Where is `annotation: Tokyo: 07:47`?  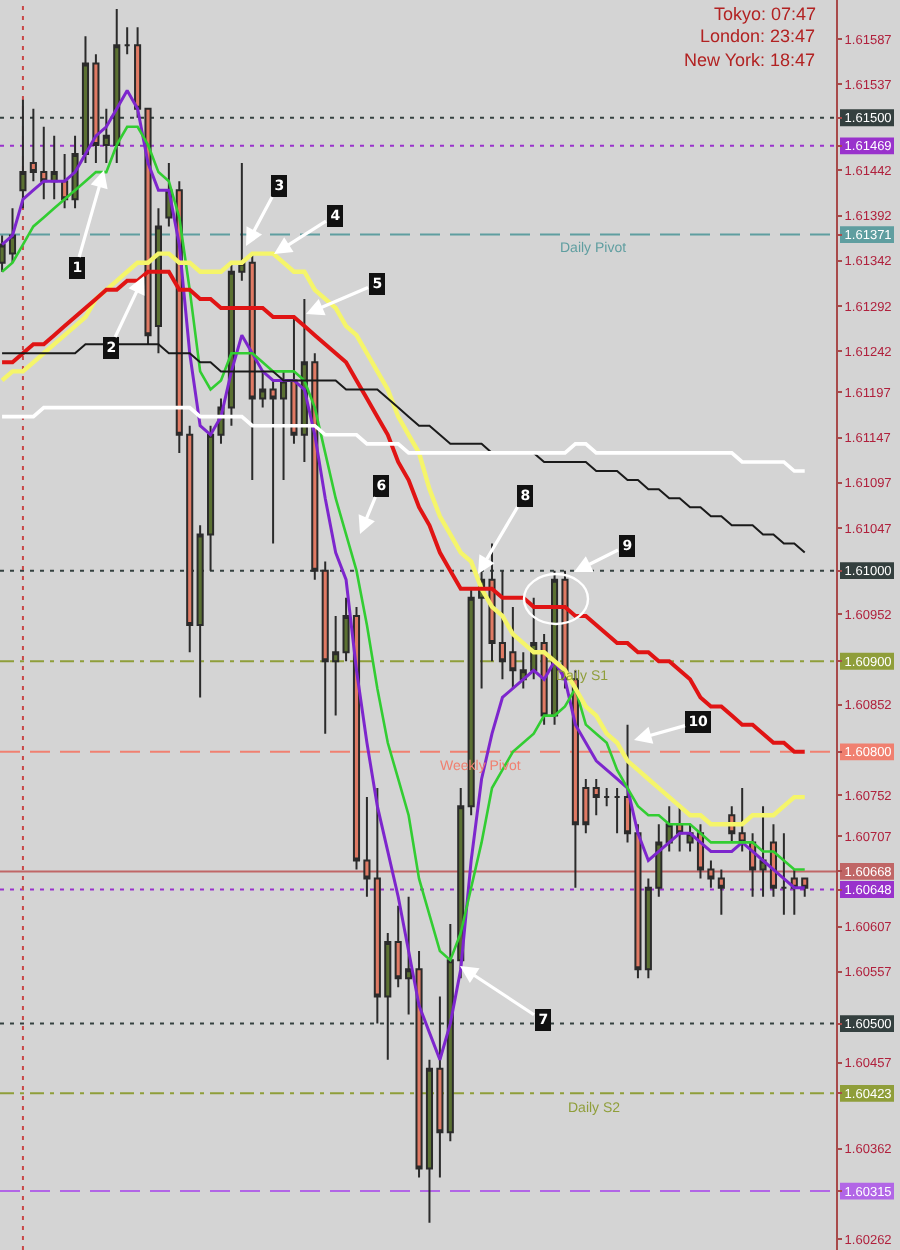
annotation: Tokyo: 07:47 is located at coordinates (765, 14).